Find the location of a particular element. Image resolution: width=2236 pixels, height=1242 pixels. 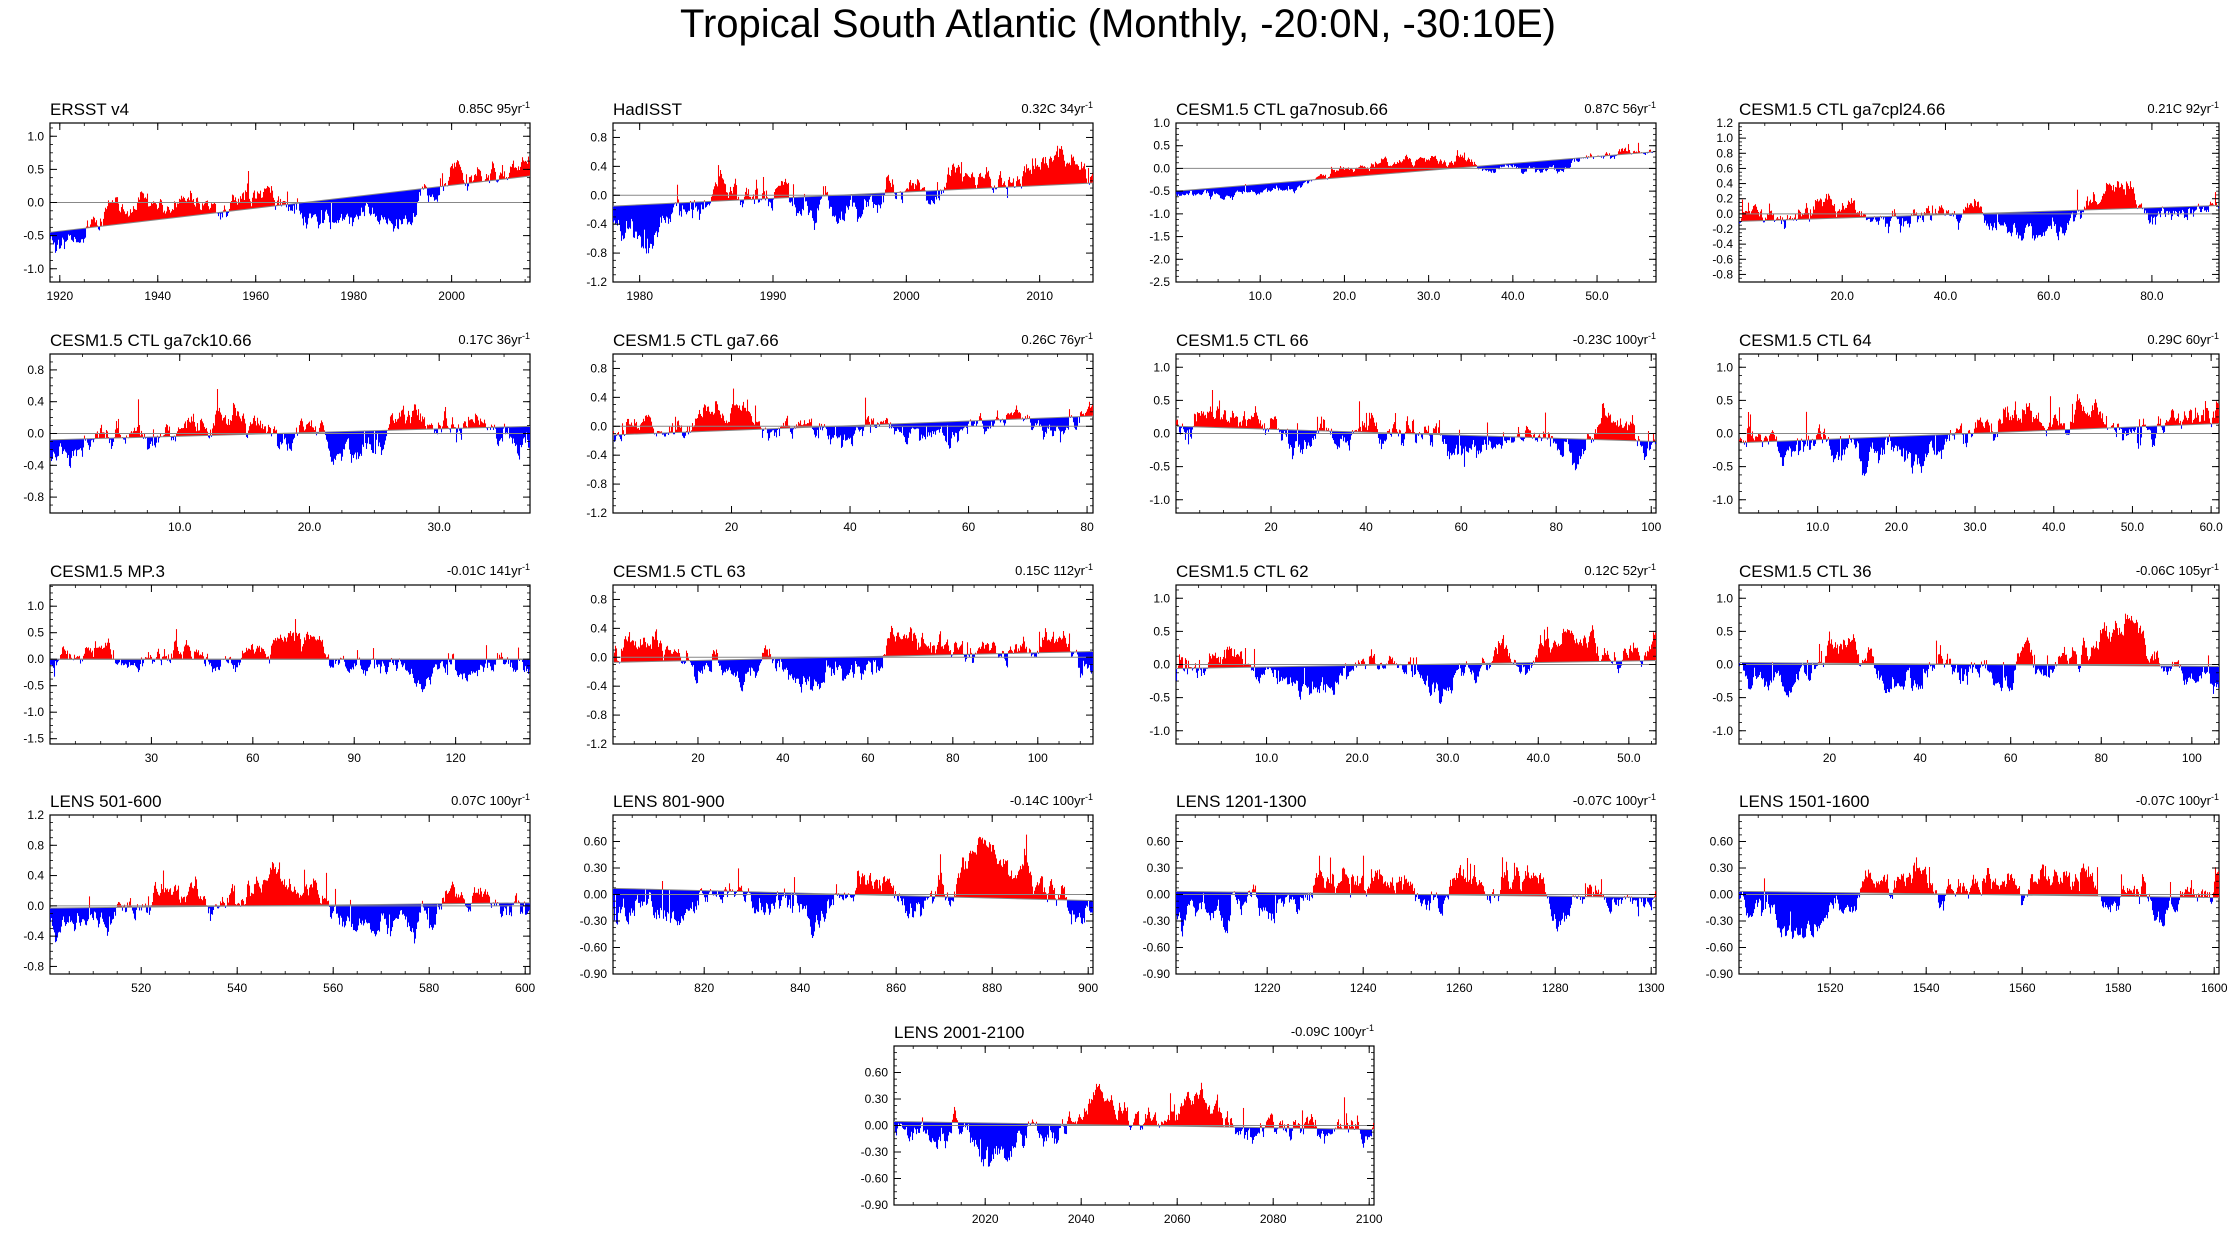

y-tick-label: -0.8 is located at coordinates (1722, 274).